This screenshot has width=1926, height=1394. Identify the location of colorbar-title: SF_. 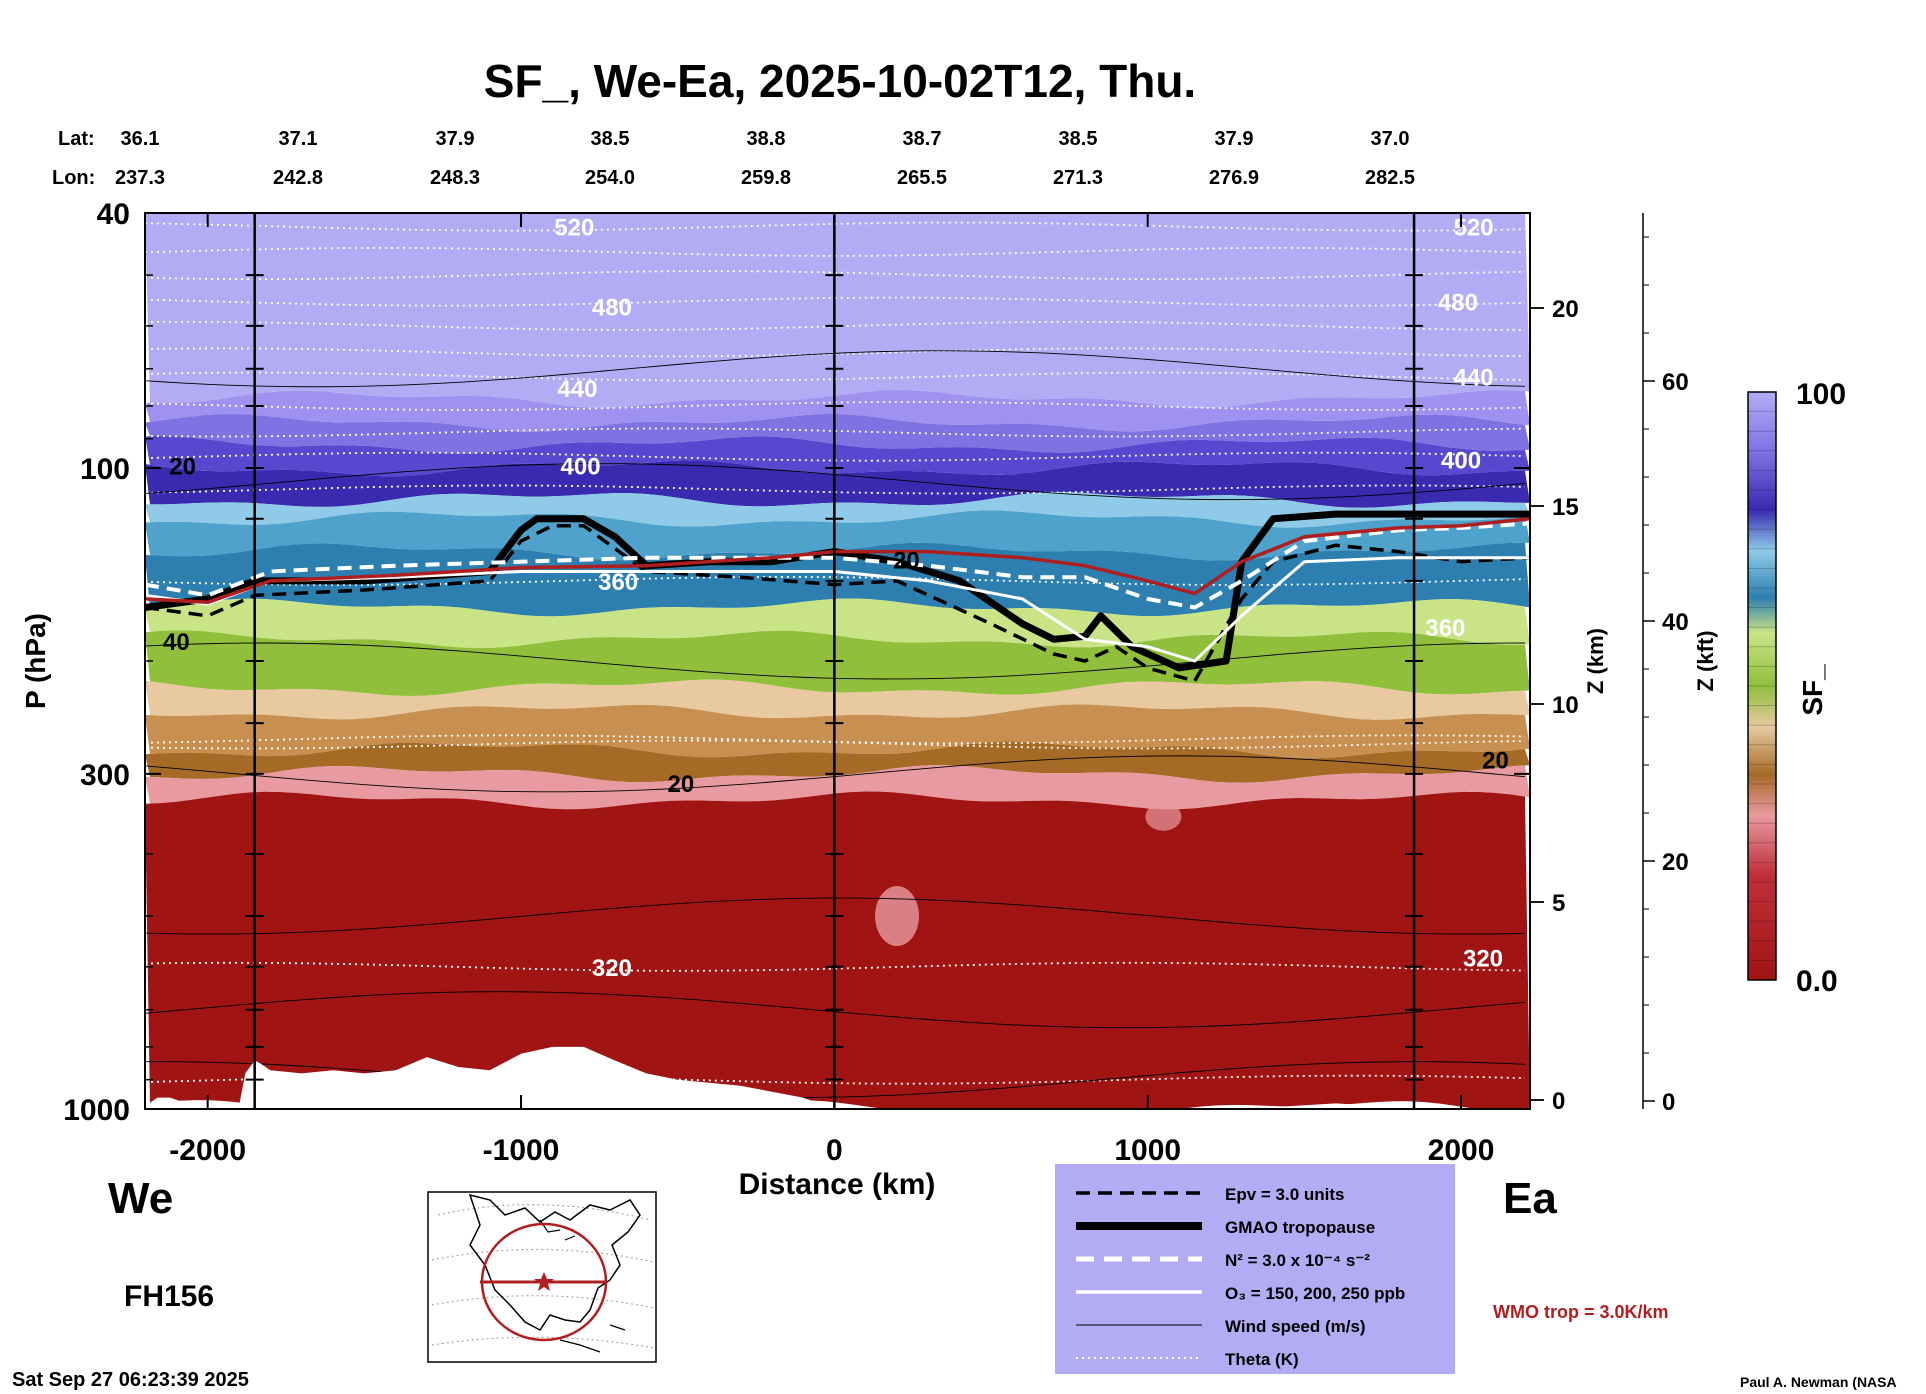
(1812, 690).